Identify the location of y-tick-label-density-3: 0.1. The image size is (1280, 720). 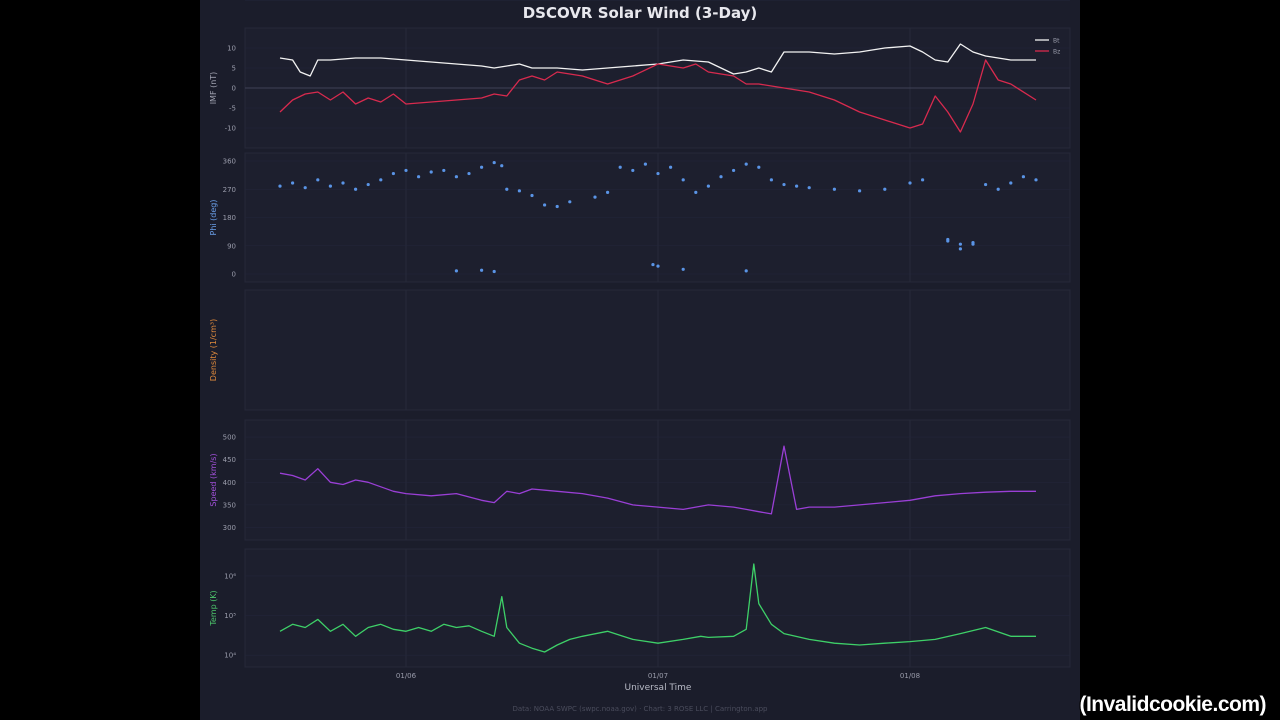
(230, 1).